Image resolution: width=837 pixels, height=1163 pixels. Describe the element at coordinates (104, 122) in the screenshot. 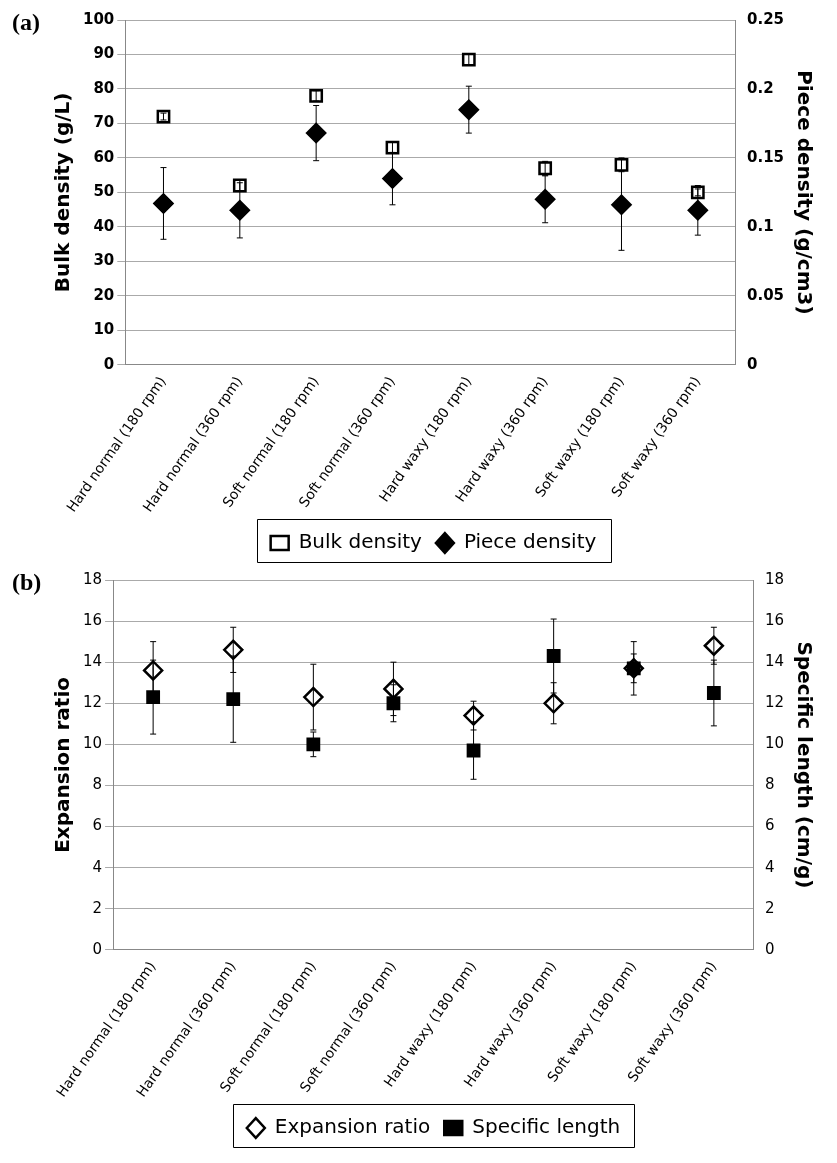

I see `y-tick-label: 70` at that location.